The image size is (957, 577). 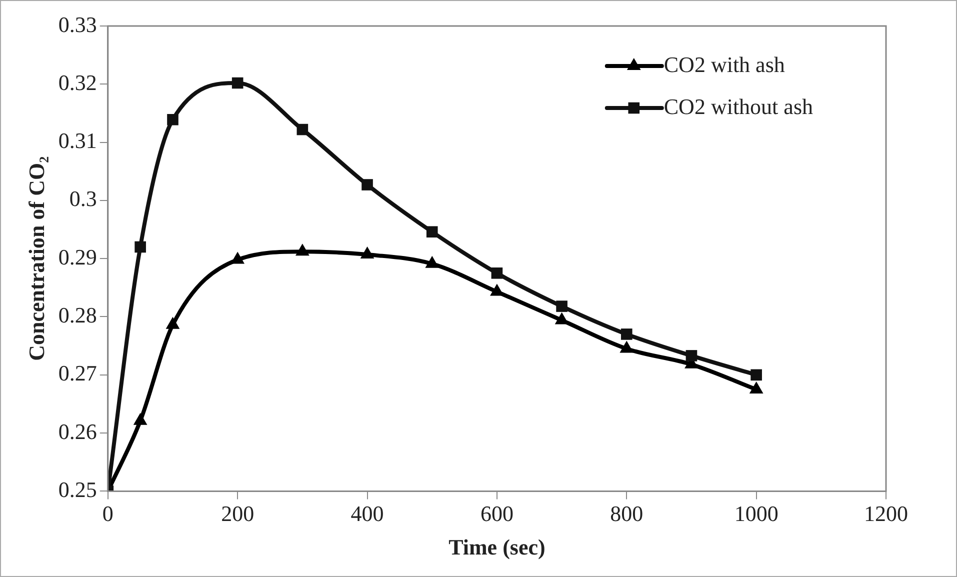 What do you see at coordinates (756, 513) in the screenshot?
I see `x-tick-label: 1000` at bounding box center [756, 513].